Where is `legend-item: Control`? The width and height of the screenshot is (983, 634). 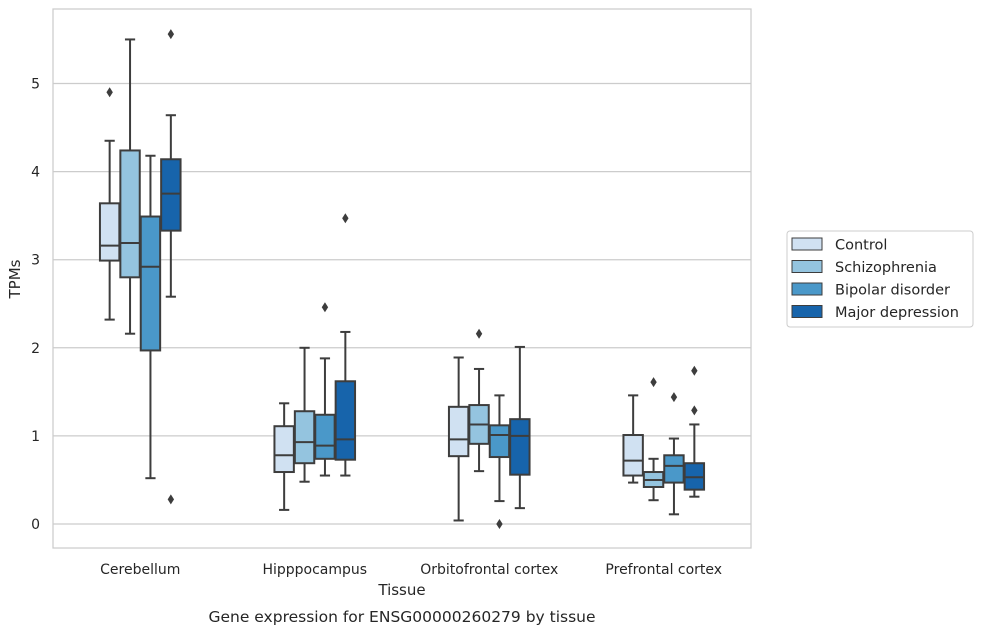 legend-item: Control is located at coordinates (839, 245).